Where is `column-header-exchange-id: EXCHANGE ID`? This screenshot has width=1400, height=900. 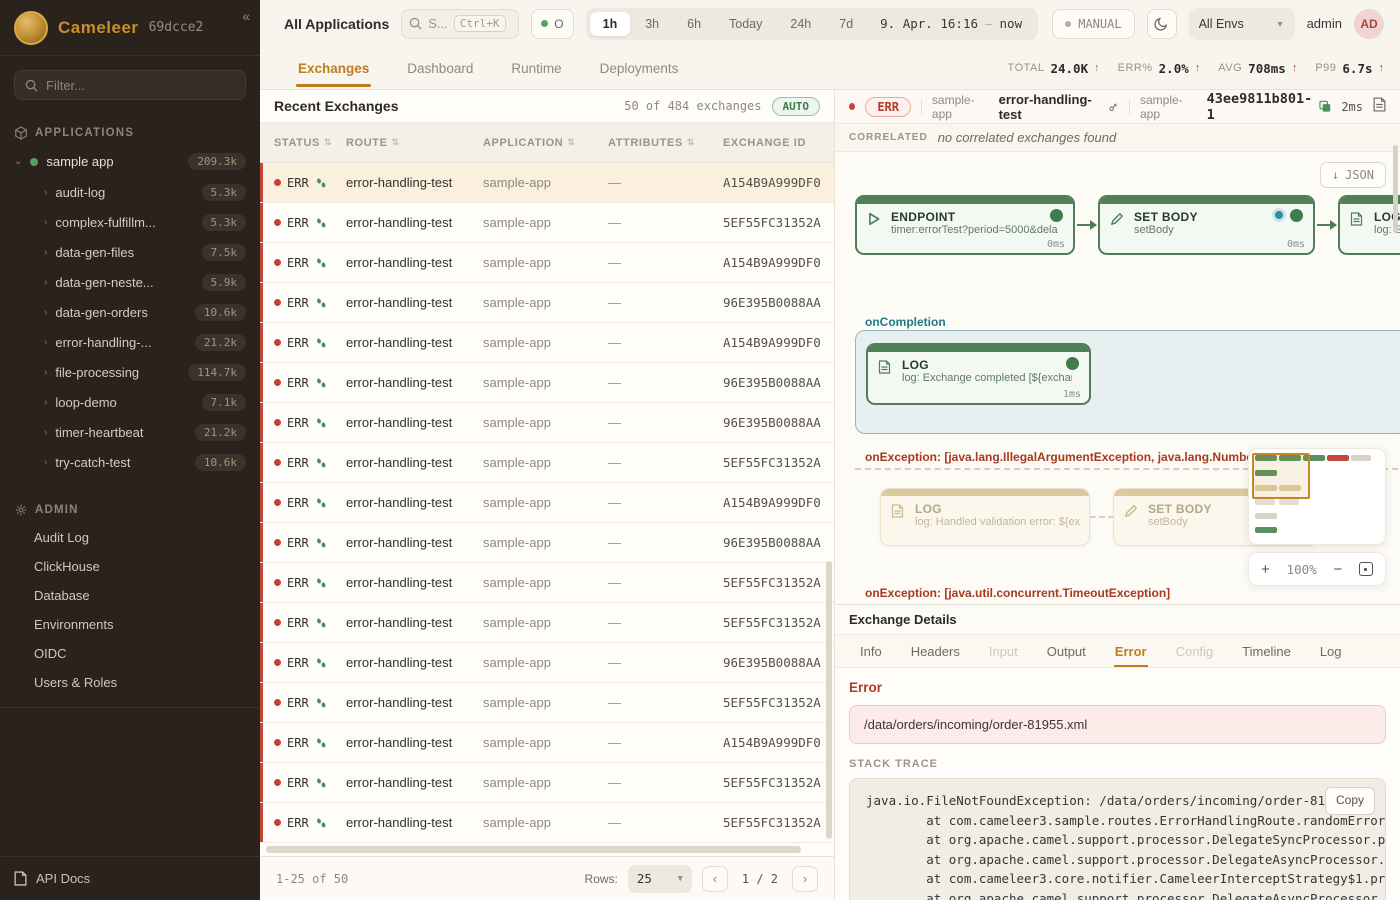 column-header-exchange-id: EXCHANGE ID is located at coordinates (764, 142).